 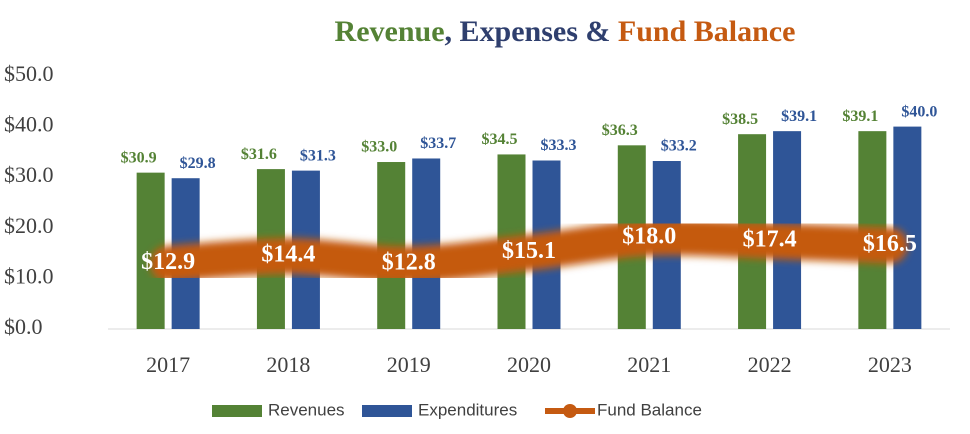 What do you see at coordinates (409, 364) in the screenshot?
I see `x-tick-label: 2019` at bounding box center [409, 364].